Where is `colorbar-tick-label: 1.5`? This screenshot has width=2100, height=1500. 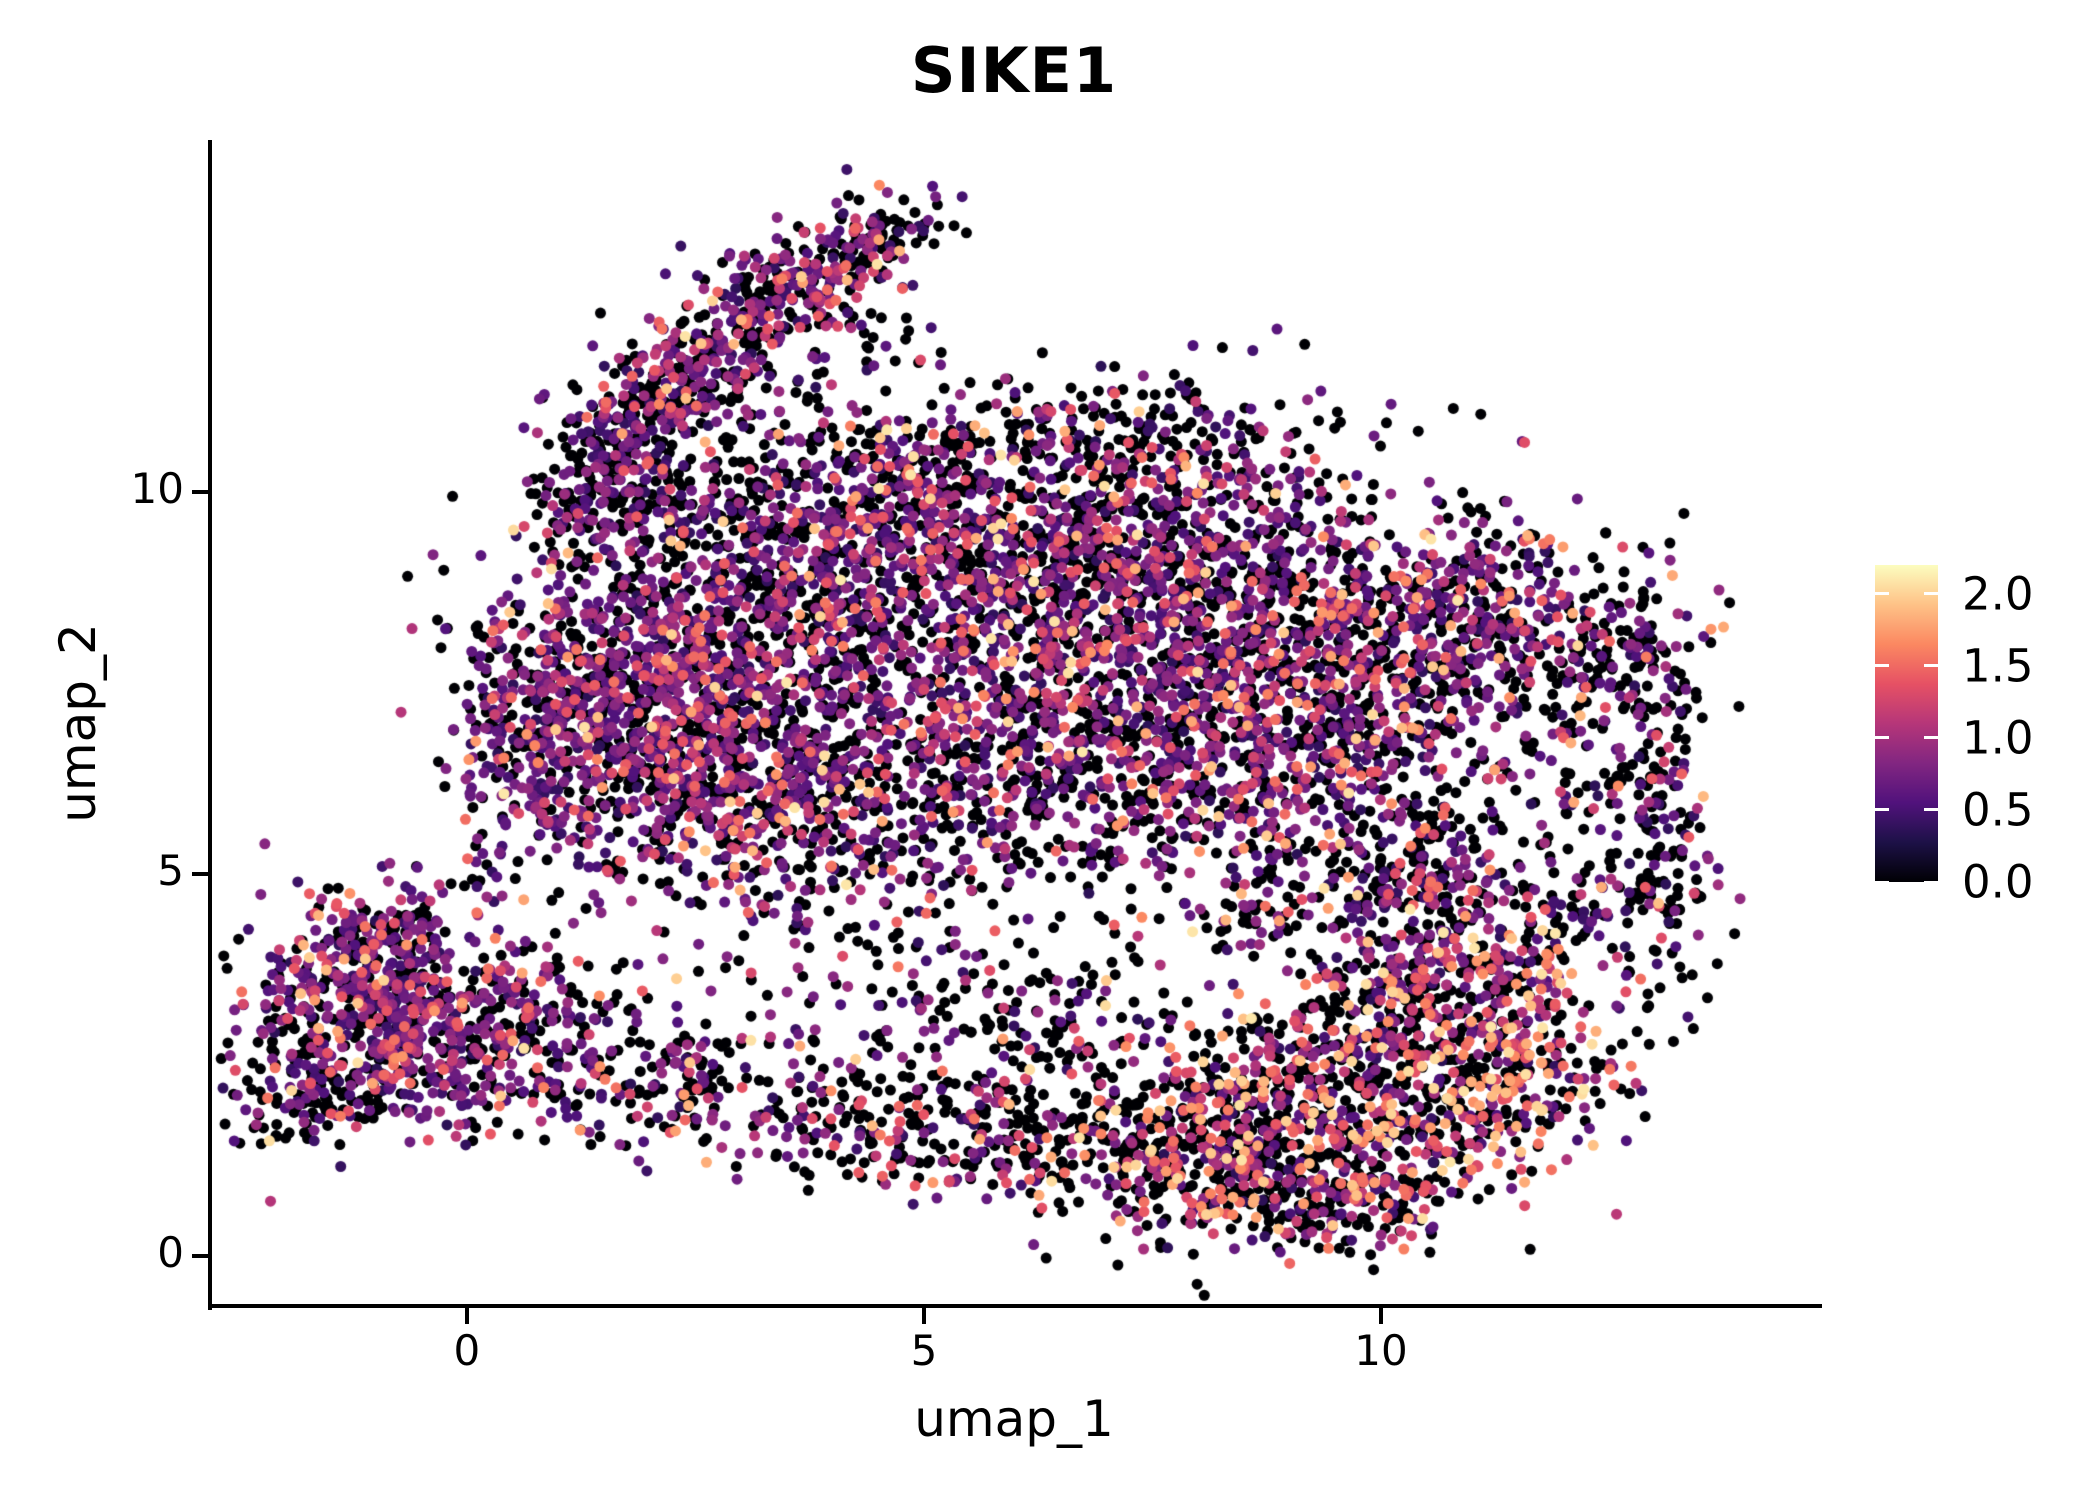 colorbar-tick-label: 1.5 is located at coordinates (1998, 666).